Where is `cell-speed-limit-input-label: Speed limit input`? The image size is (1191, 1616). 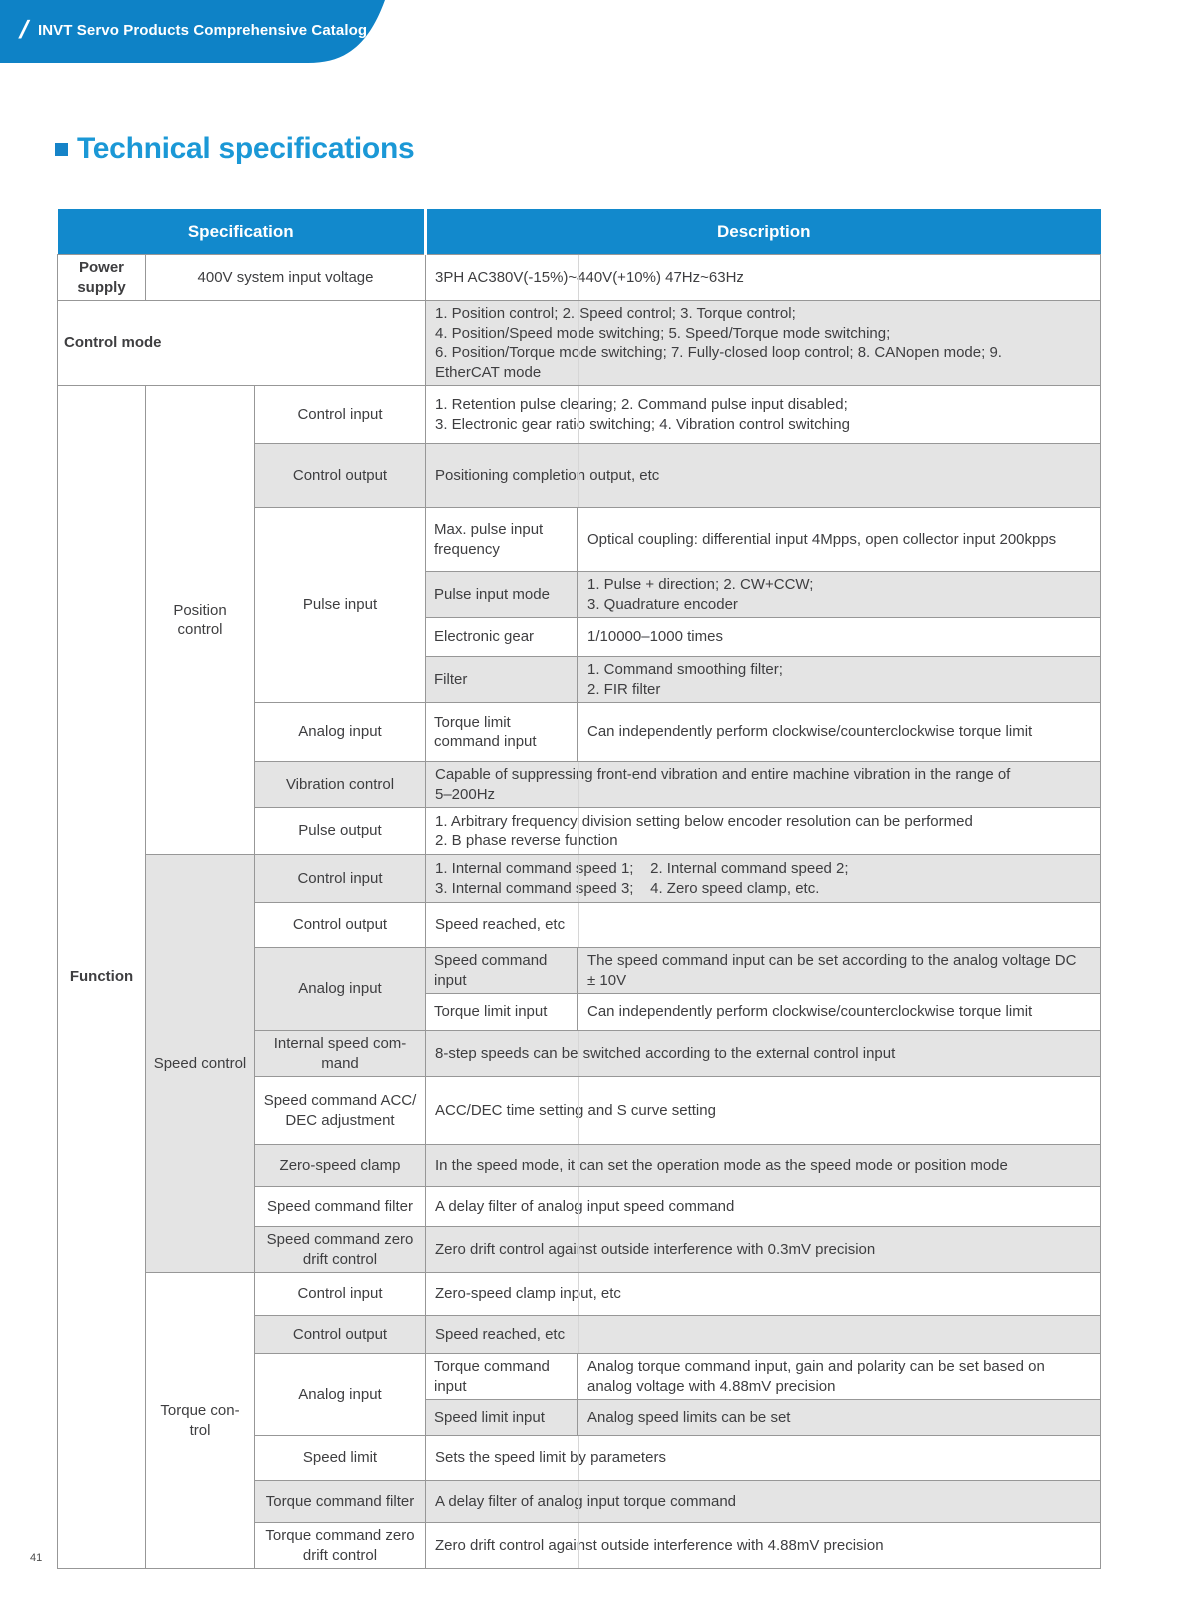
cell-speed-limit-input-label: Speed limit input is located at coordinates (501, 1417).